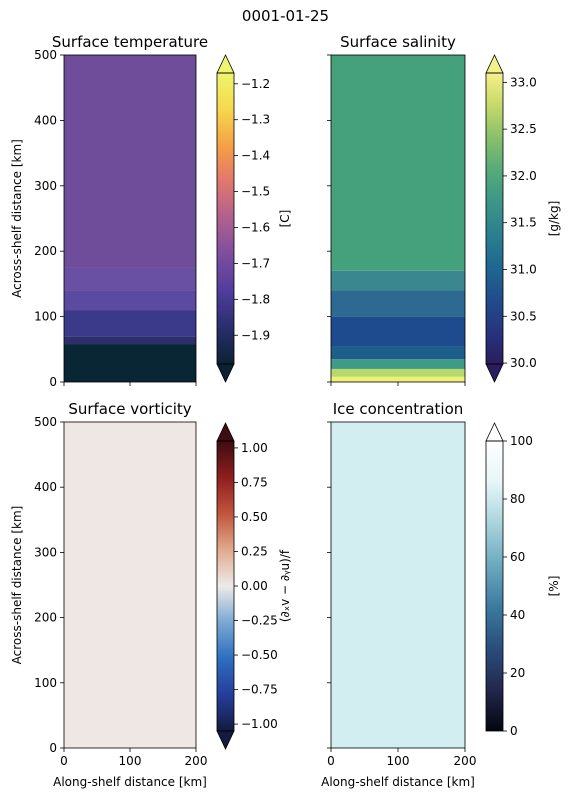 The height and width of the screenshot is (800, 571). What do you see at coordinates (255, 120) in the screenshot?
I see `colorbar-tick-label: −1.3` at bounding box center [255, 120].